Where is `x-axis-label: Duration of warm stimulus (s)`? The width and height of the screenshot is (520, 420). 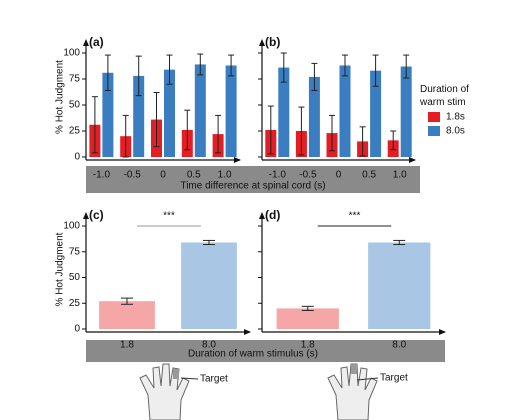
x-axis-label: Duration of warm stimulus (s) is located at coordinates (253, 354).